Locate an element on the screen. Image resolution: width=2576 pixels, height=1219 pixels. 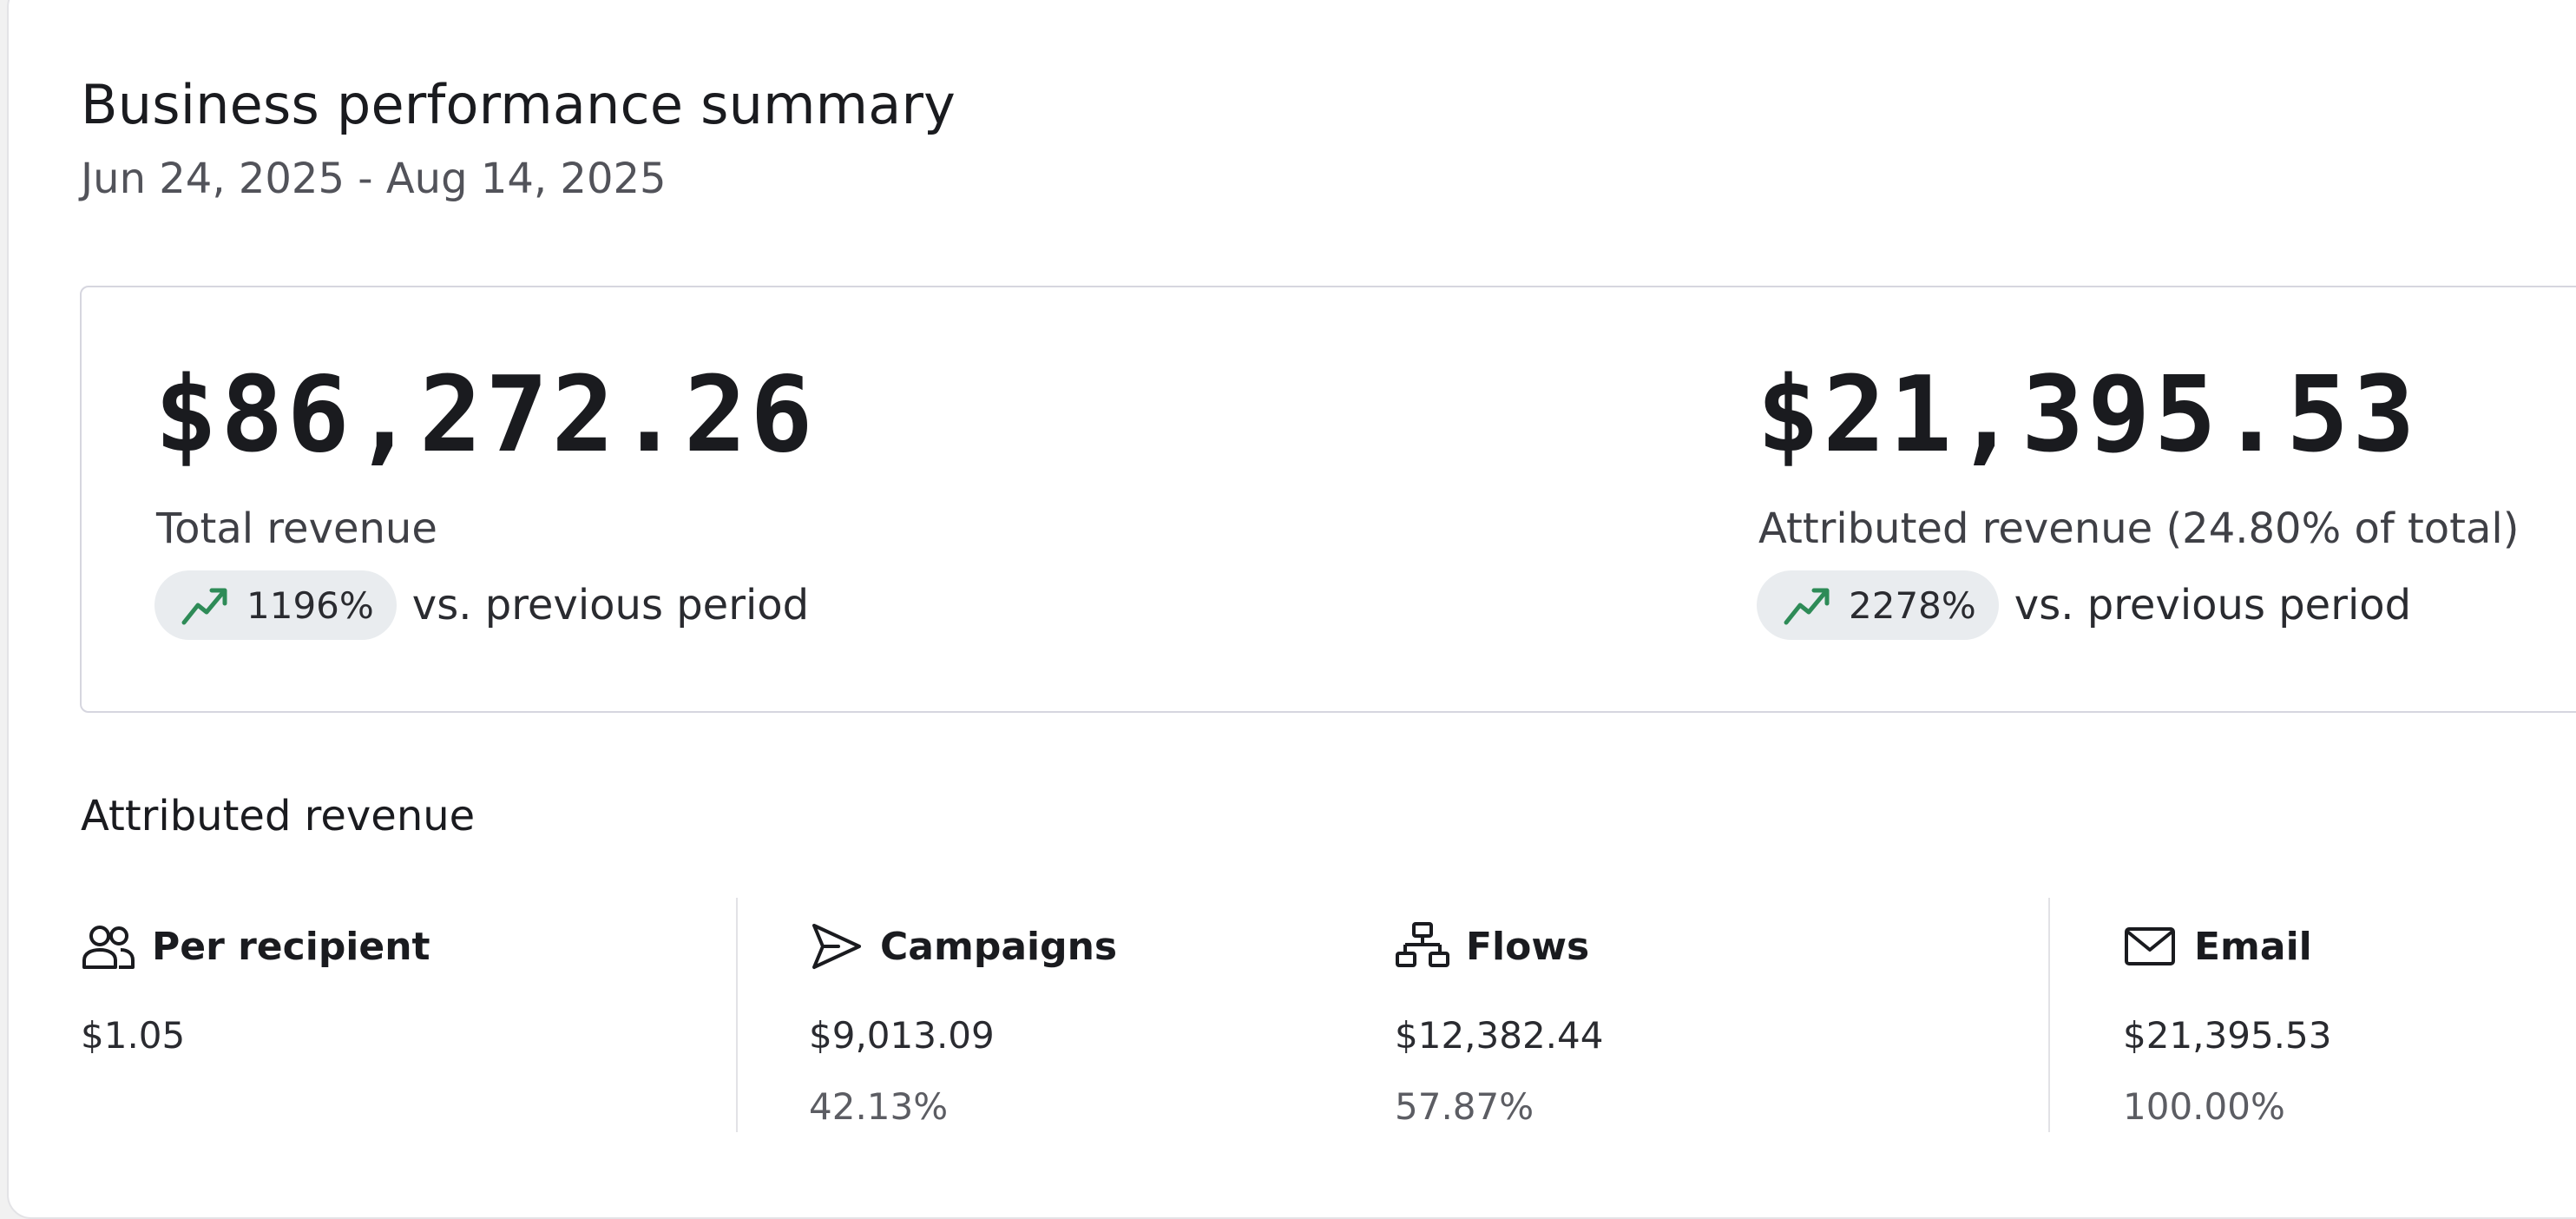
trend-percent: 1196% is located at coordinates (310, 605).